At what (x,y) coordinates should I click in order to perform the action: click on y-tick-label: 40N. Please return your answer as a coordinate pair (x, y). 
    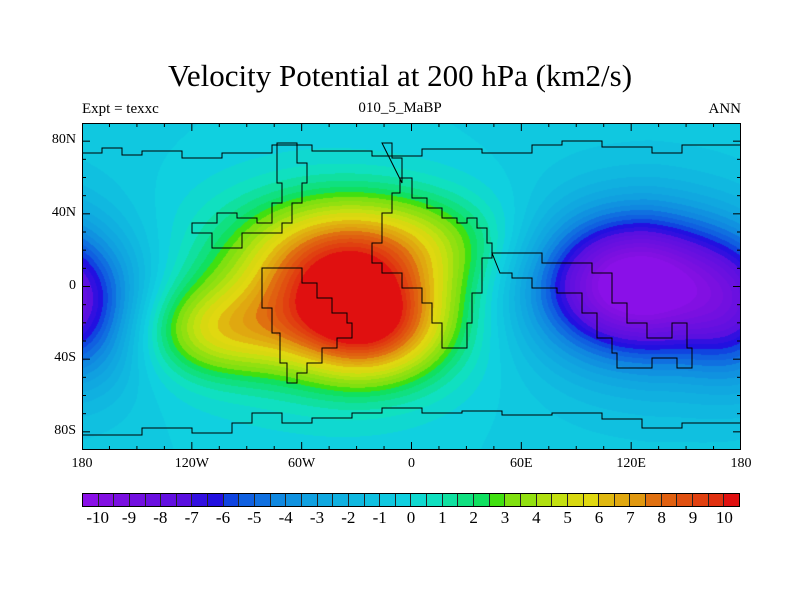
    Looking at the image, I should click on (63, 212).